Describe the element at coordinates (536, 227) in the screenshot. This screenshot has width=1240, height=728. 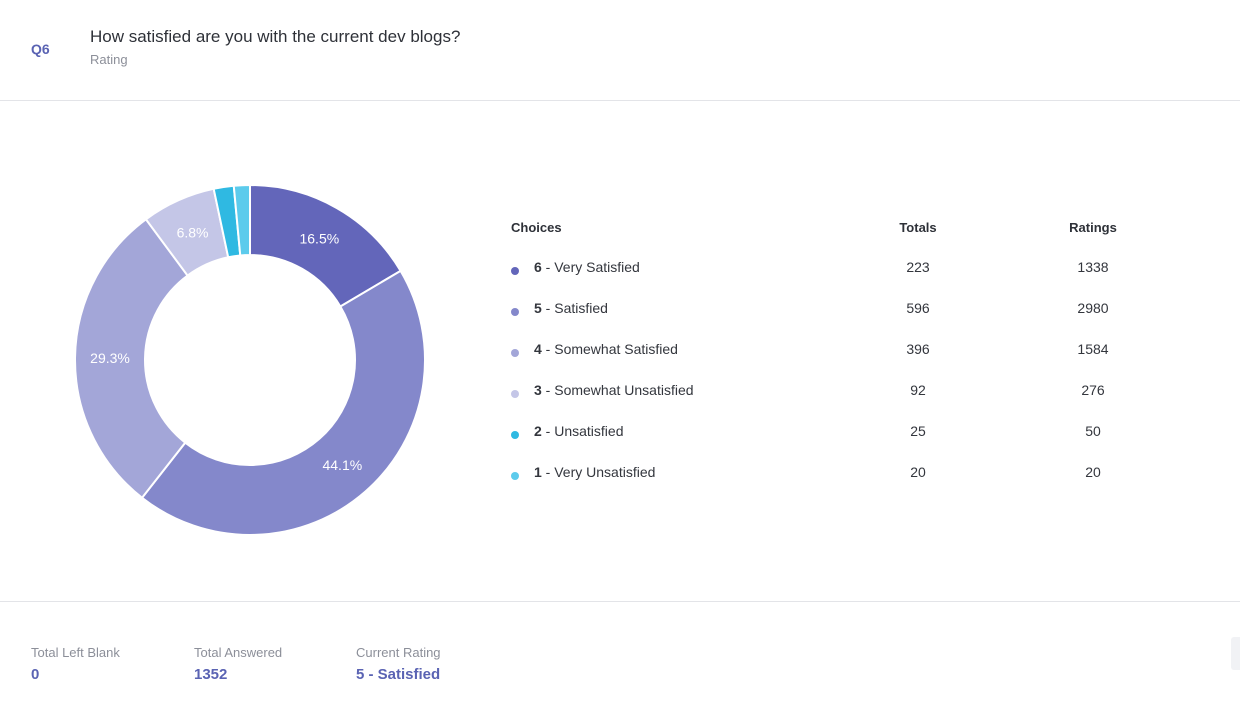
I see `header-choices: Choices` at that location.